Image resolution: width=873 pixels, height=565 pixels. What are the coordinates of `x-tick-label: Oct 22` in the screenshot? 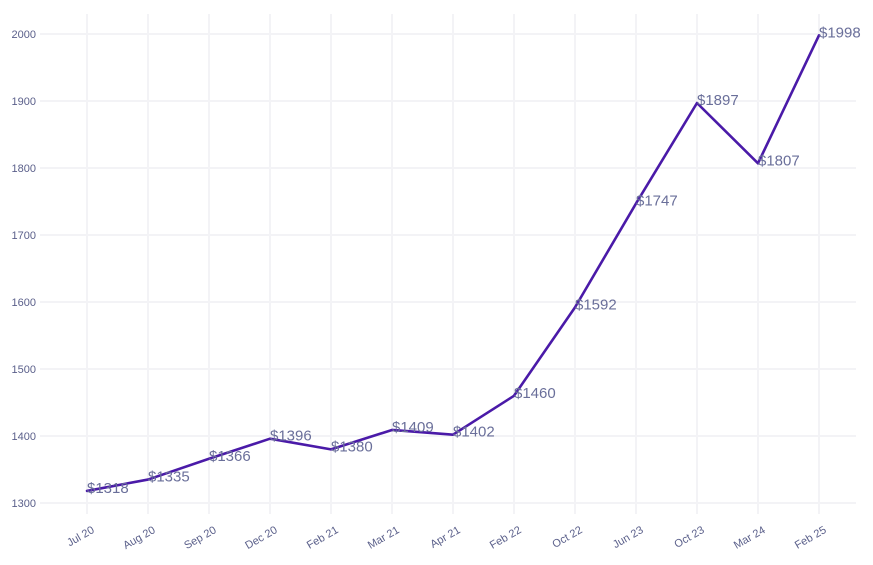 It's located at (567, 537).